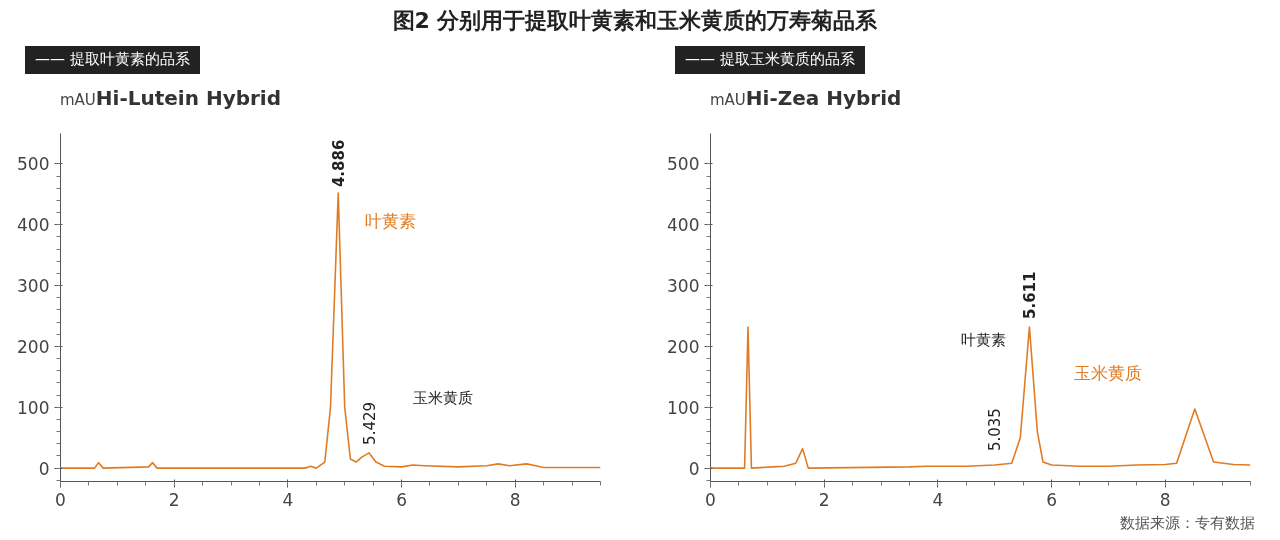 Image resolution: width=1280 pixels, height=540 pixels. I want to click on chart-title: Hi-Lutein Hybrid, so click(188, 98).